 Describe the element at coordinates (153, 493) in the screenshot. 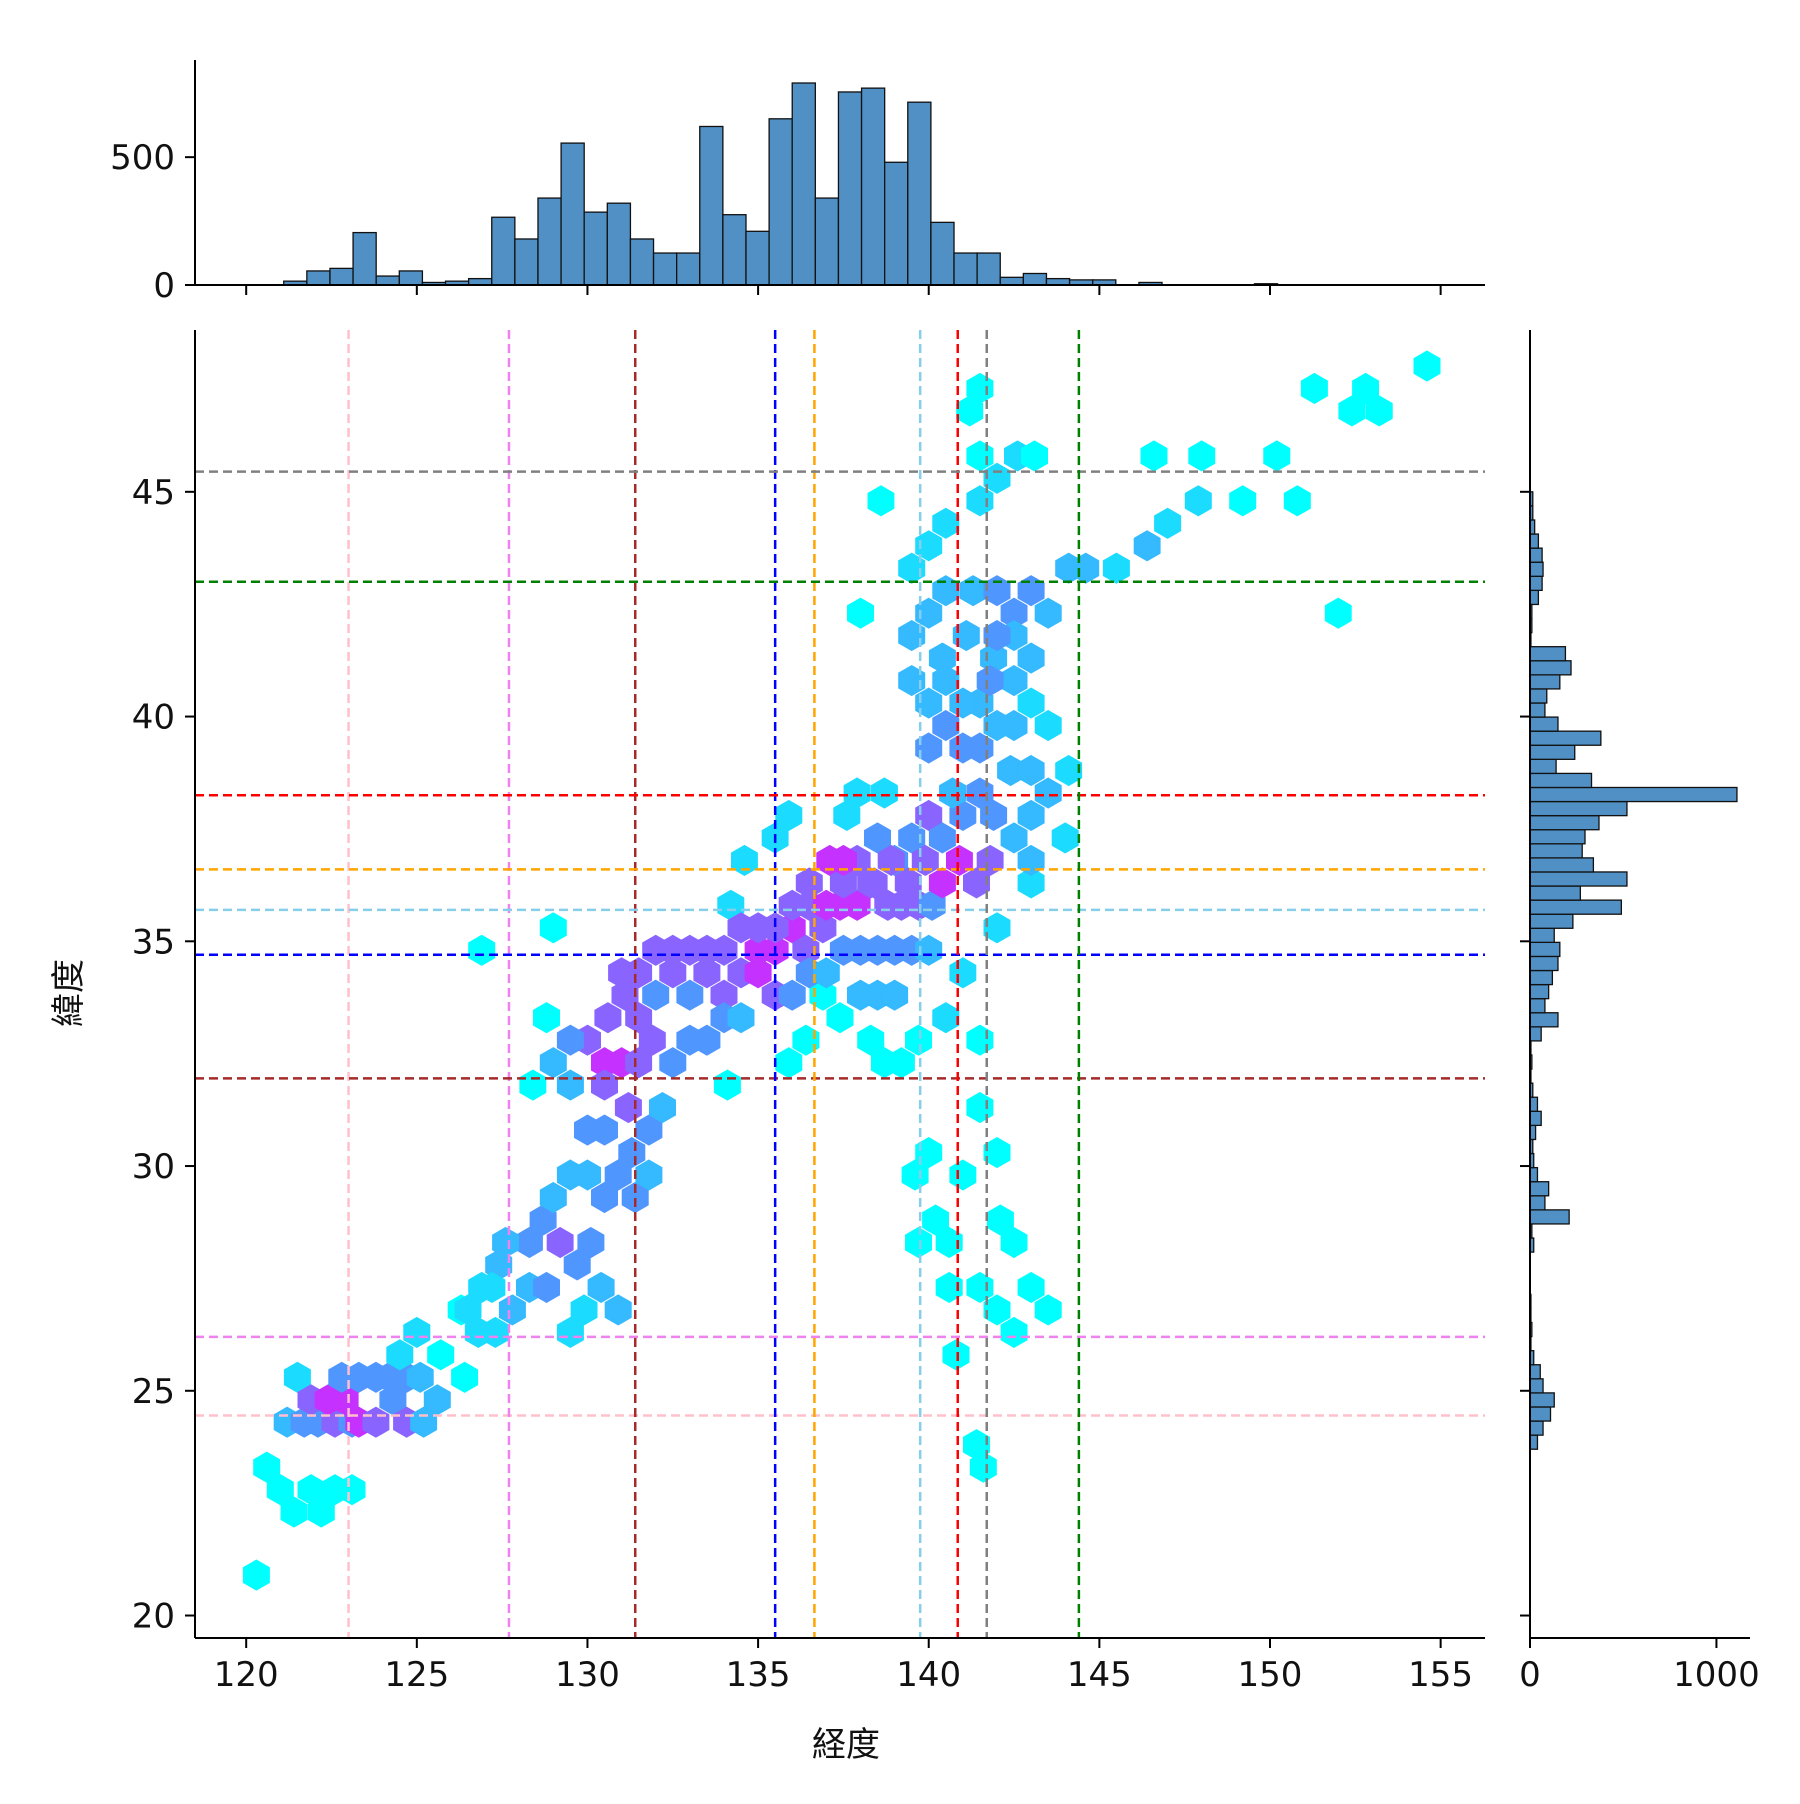

I see `y-tick-label: 45` at that location.